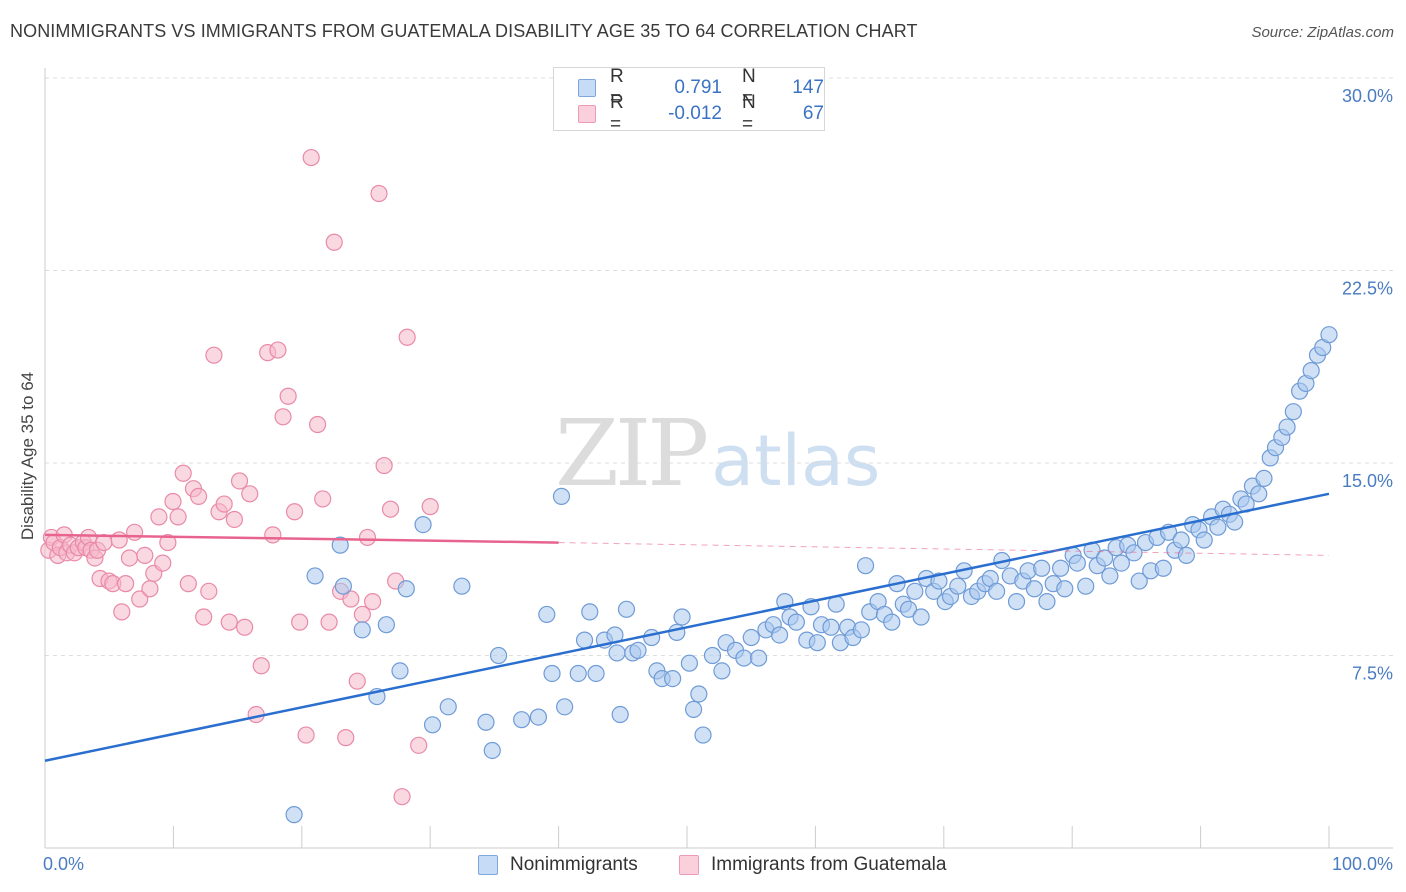 The height and width of the screenshot is (892, 1406). I want to click on y-tick-label: 22.5%, so click(1367, 289).